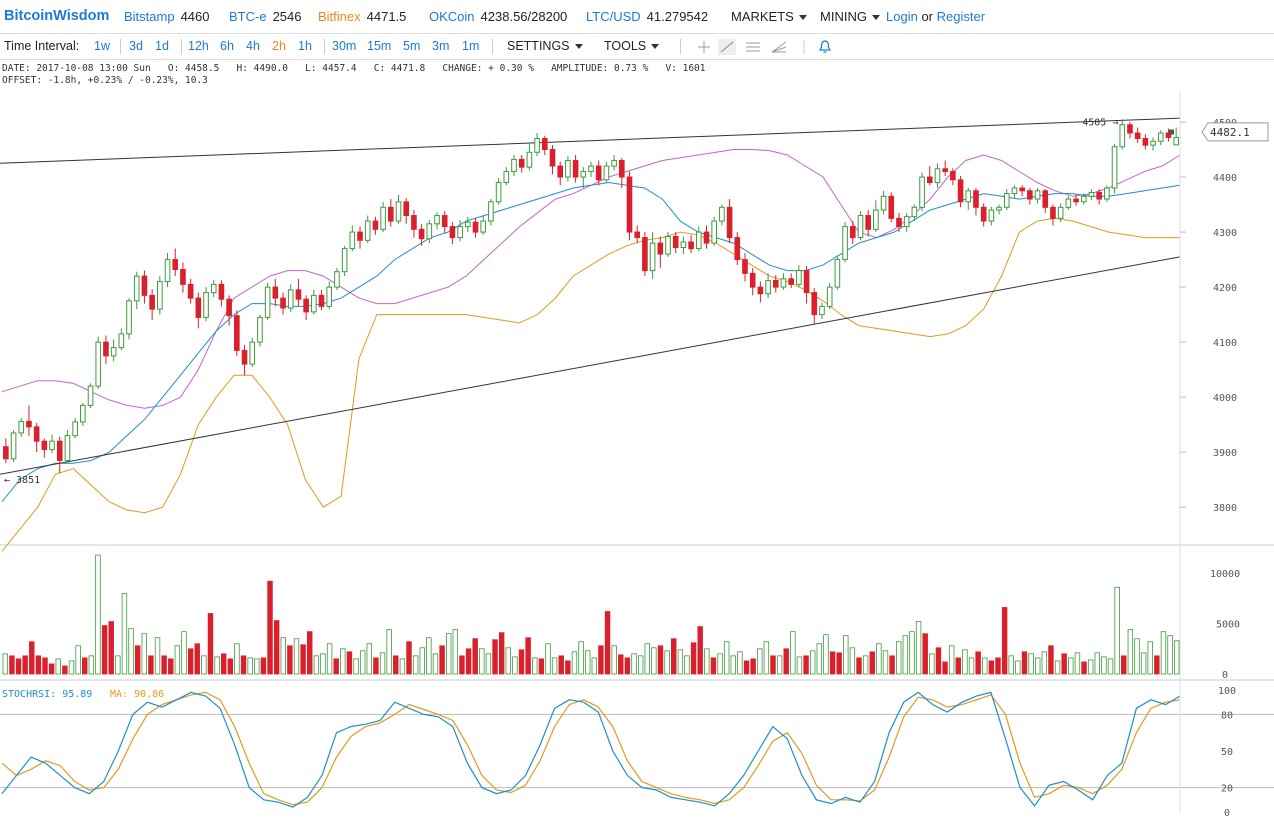 This screenshot has width=1274, height=822. What do you see at coordinates (825, 47) in the screenshot?
I see `alert-bell-icon` at bounding box center [825, 47].